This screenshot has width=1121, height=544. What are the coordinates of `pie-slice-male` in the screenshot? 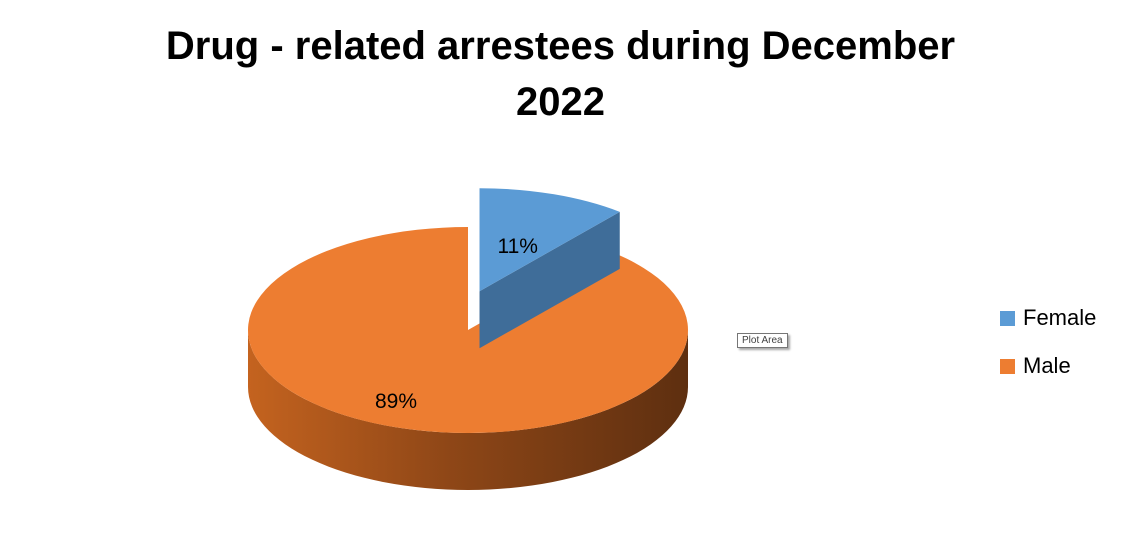 It's located at (467, 330).